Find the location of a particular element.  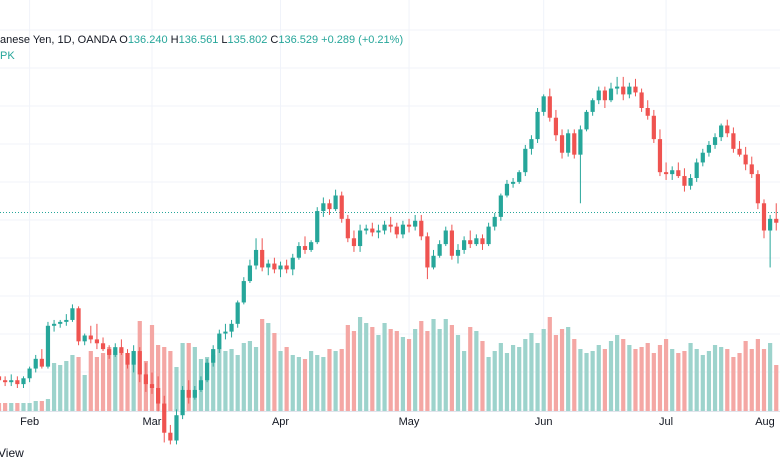

high-value: 136.561 is located at coordinates (198, 40).